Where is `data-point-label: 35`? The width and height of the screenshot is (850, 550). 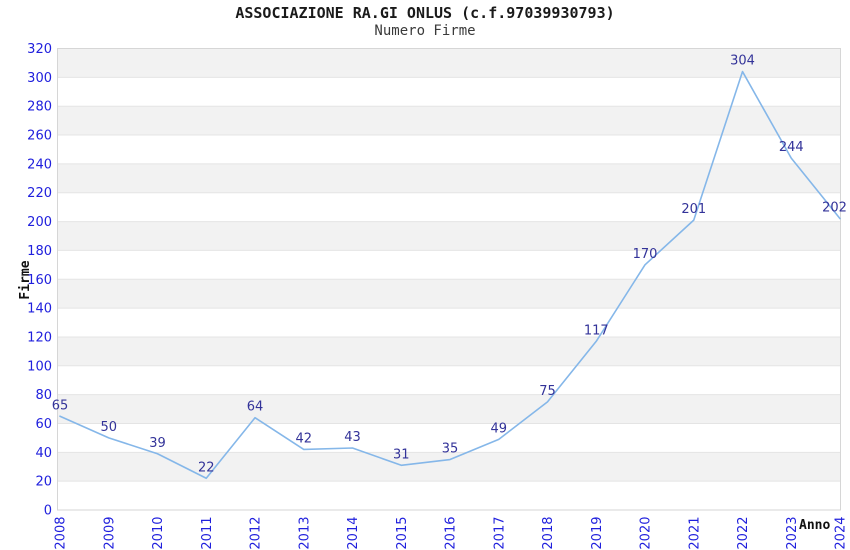 data-point-label: 35 is located at coordinates (450, 449).